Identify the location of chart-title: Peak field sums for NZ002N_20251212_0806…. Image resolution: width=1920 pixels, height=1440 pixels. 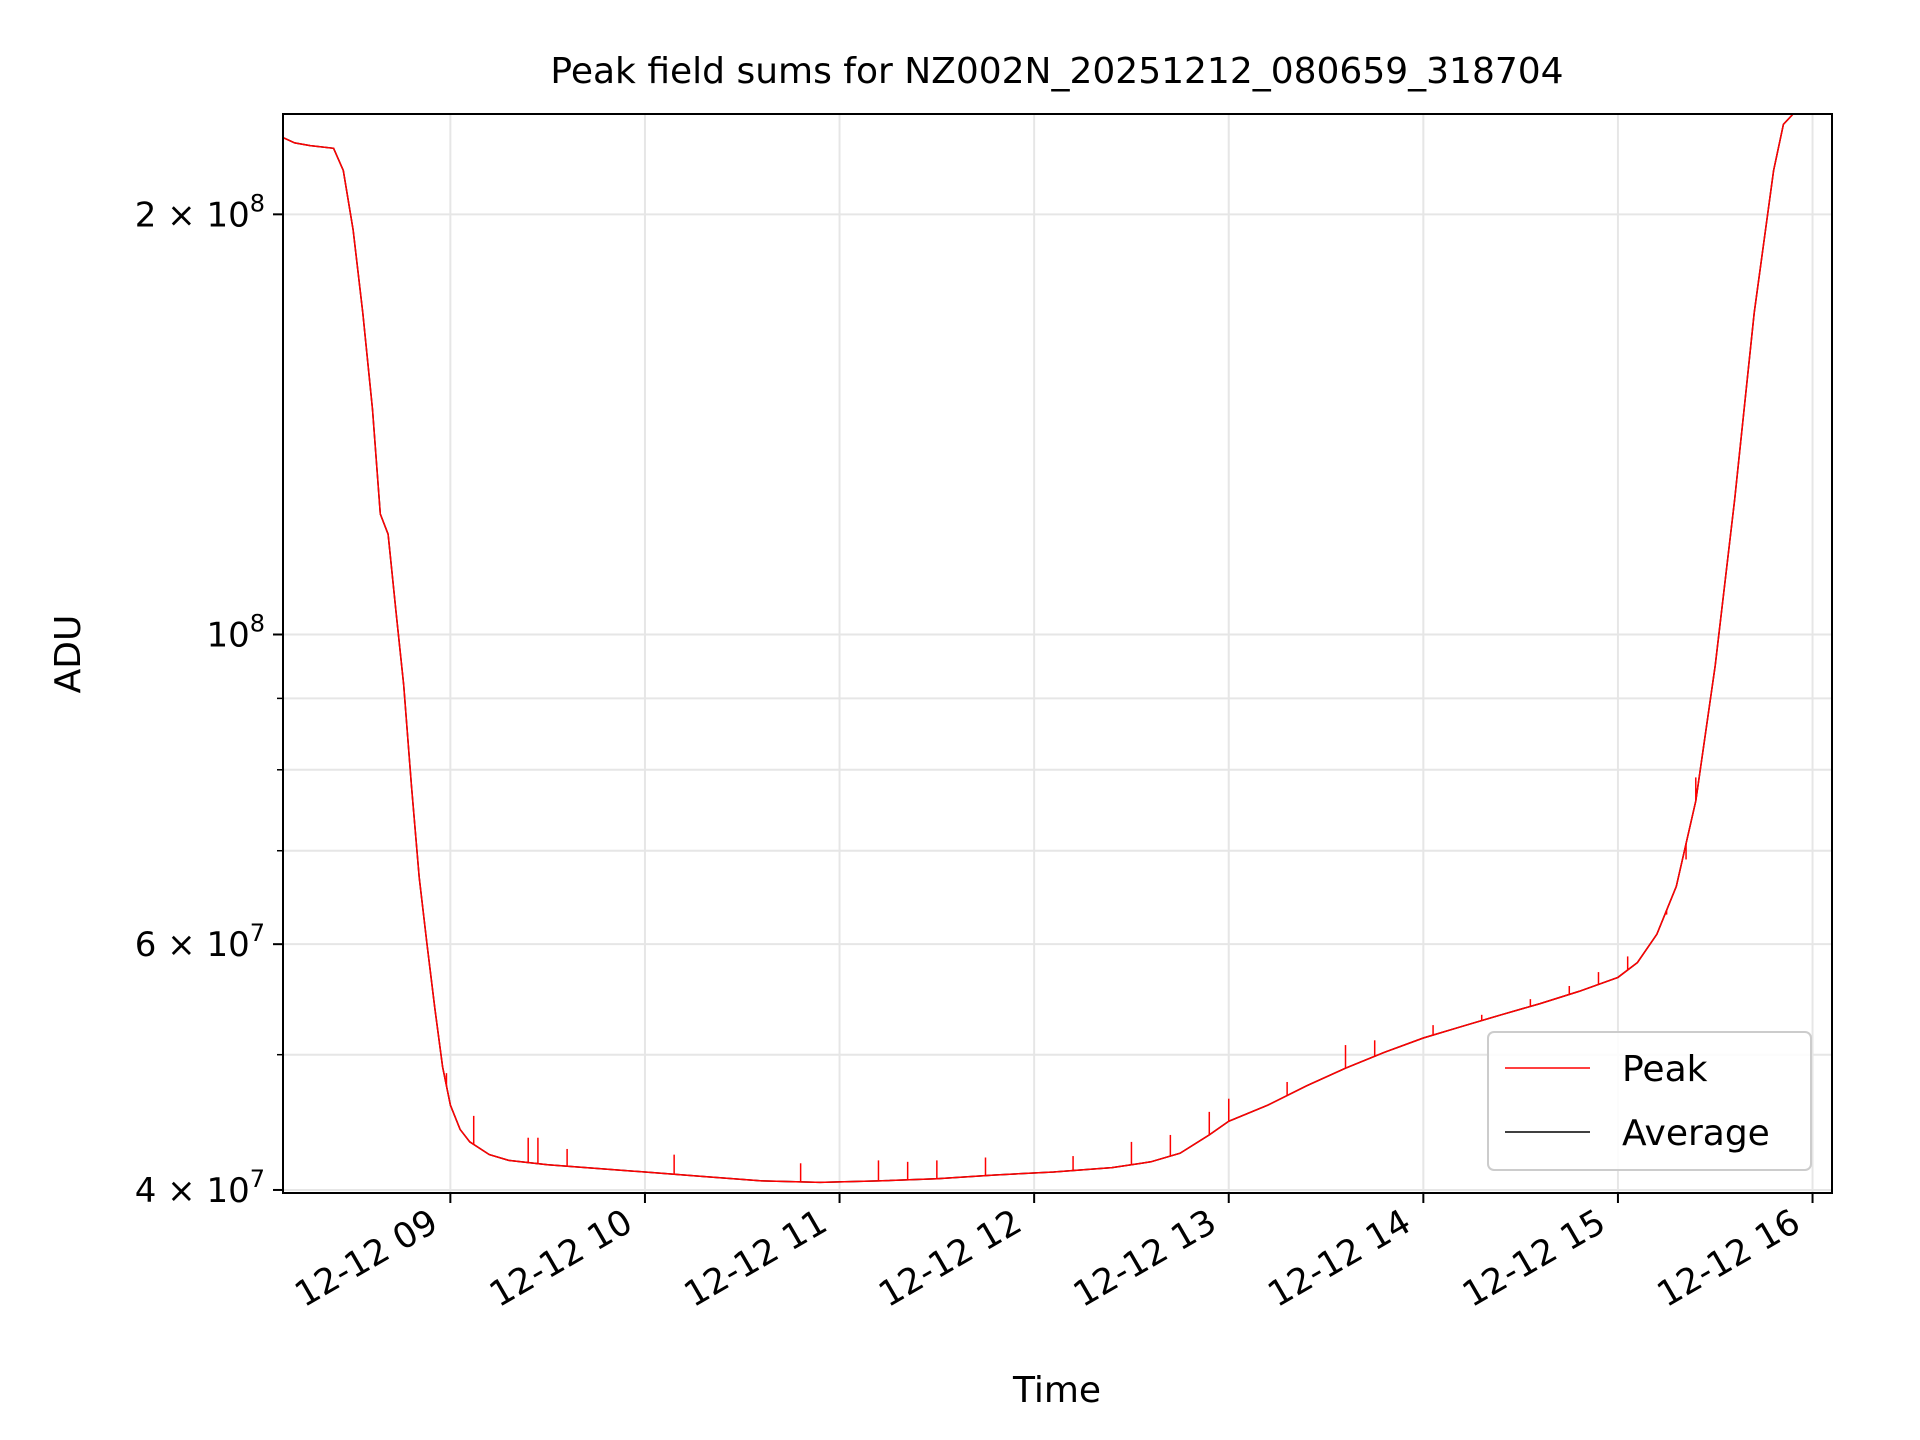
(1056, 71).